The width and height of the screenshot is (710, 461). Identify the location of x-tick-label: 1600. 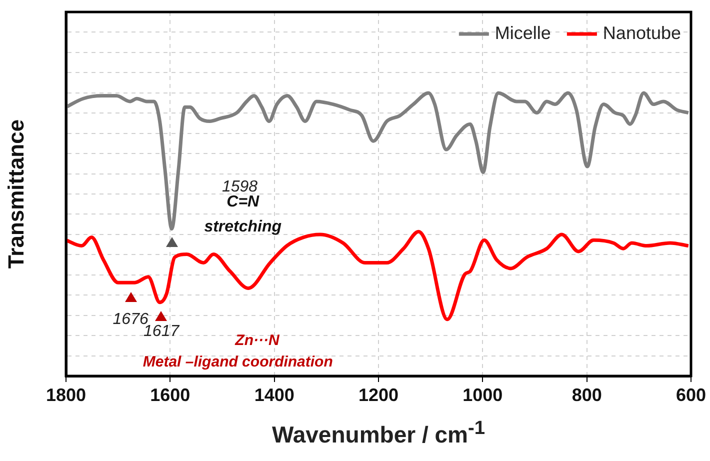
(170, 394).